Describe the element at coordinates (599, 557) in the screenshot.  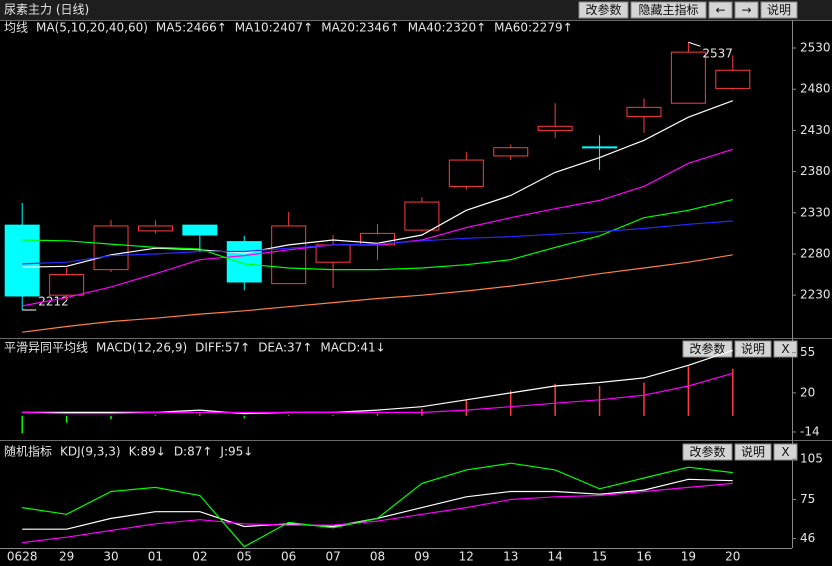
I see `x-tick-label: 15` at that location.